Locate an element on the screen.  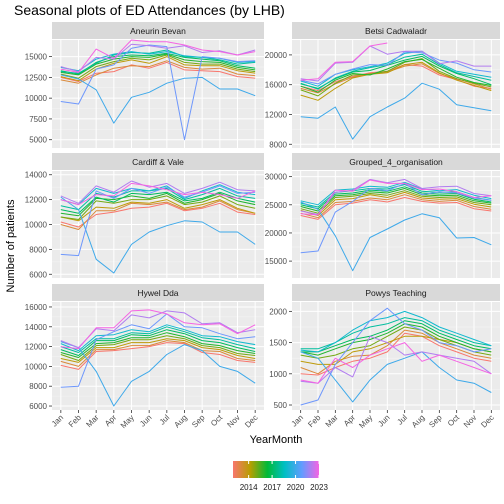
panel-background is located at coordinates (396, 94).